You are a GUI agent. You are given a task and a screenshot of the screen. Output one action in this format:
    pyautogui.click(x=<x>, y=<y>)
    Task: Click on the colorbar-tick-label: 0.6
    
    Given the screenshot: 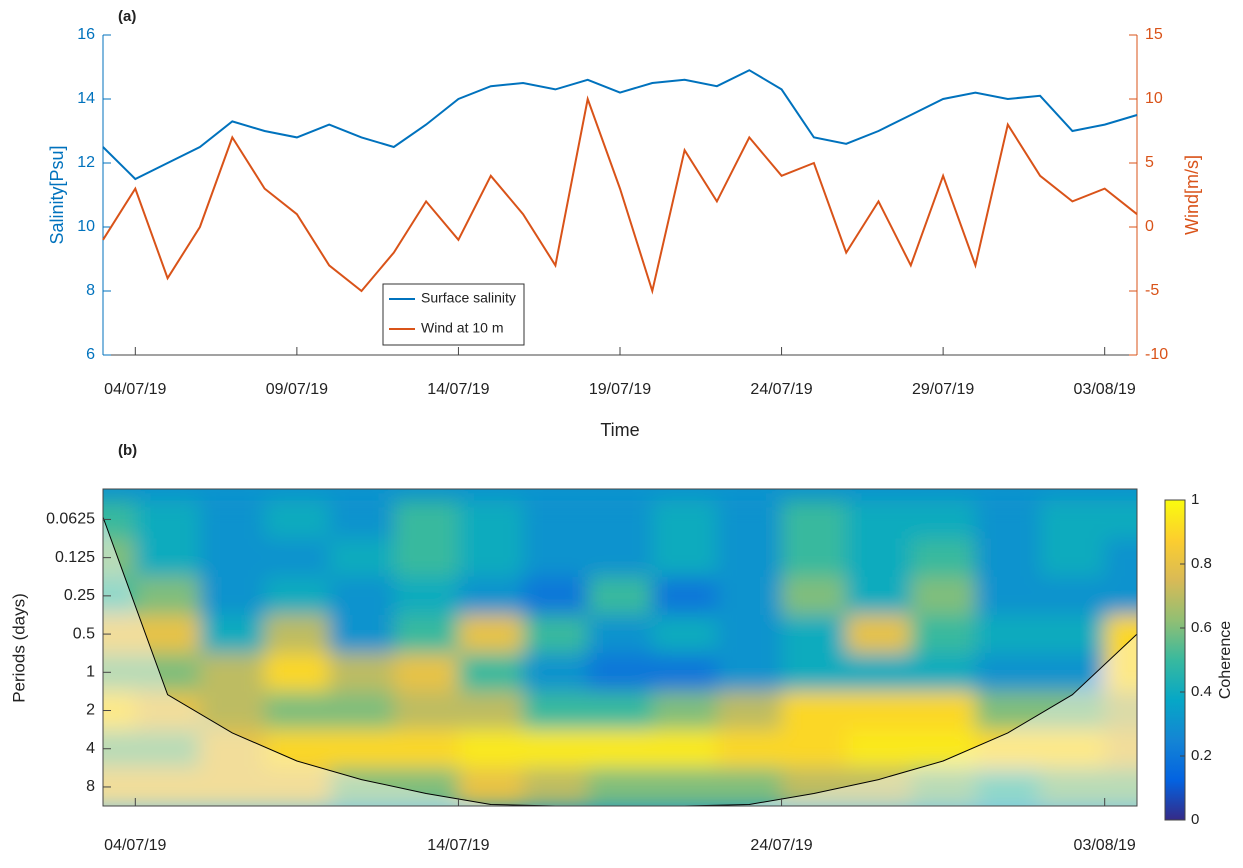 What is the action you would take?
    pyautogui.click(x=1201, y=627)
    